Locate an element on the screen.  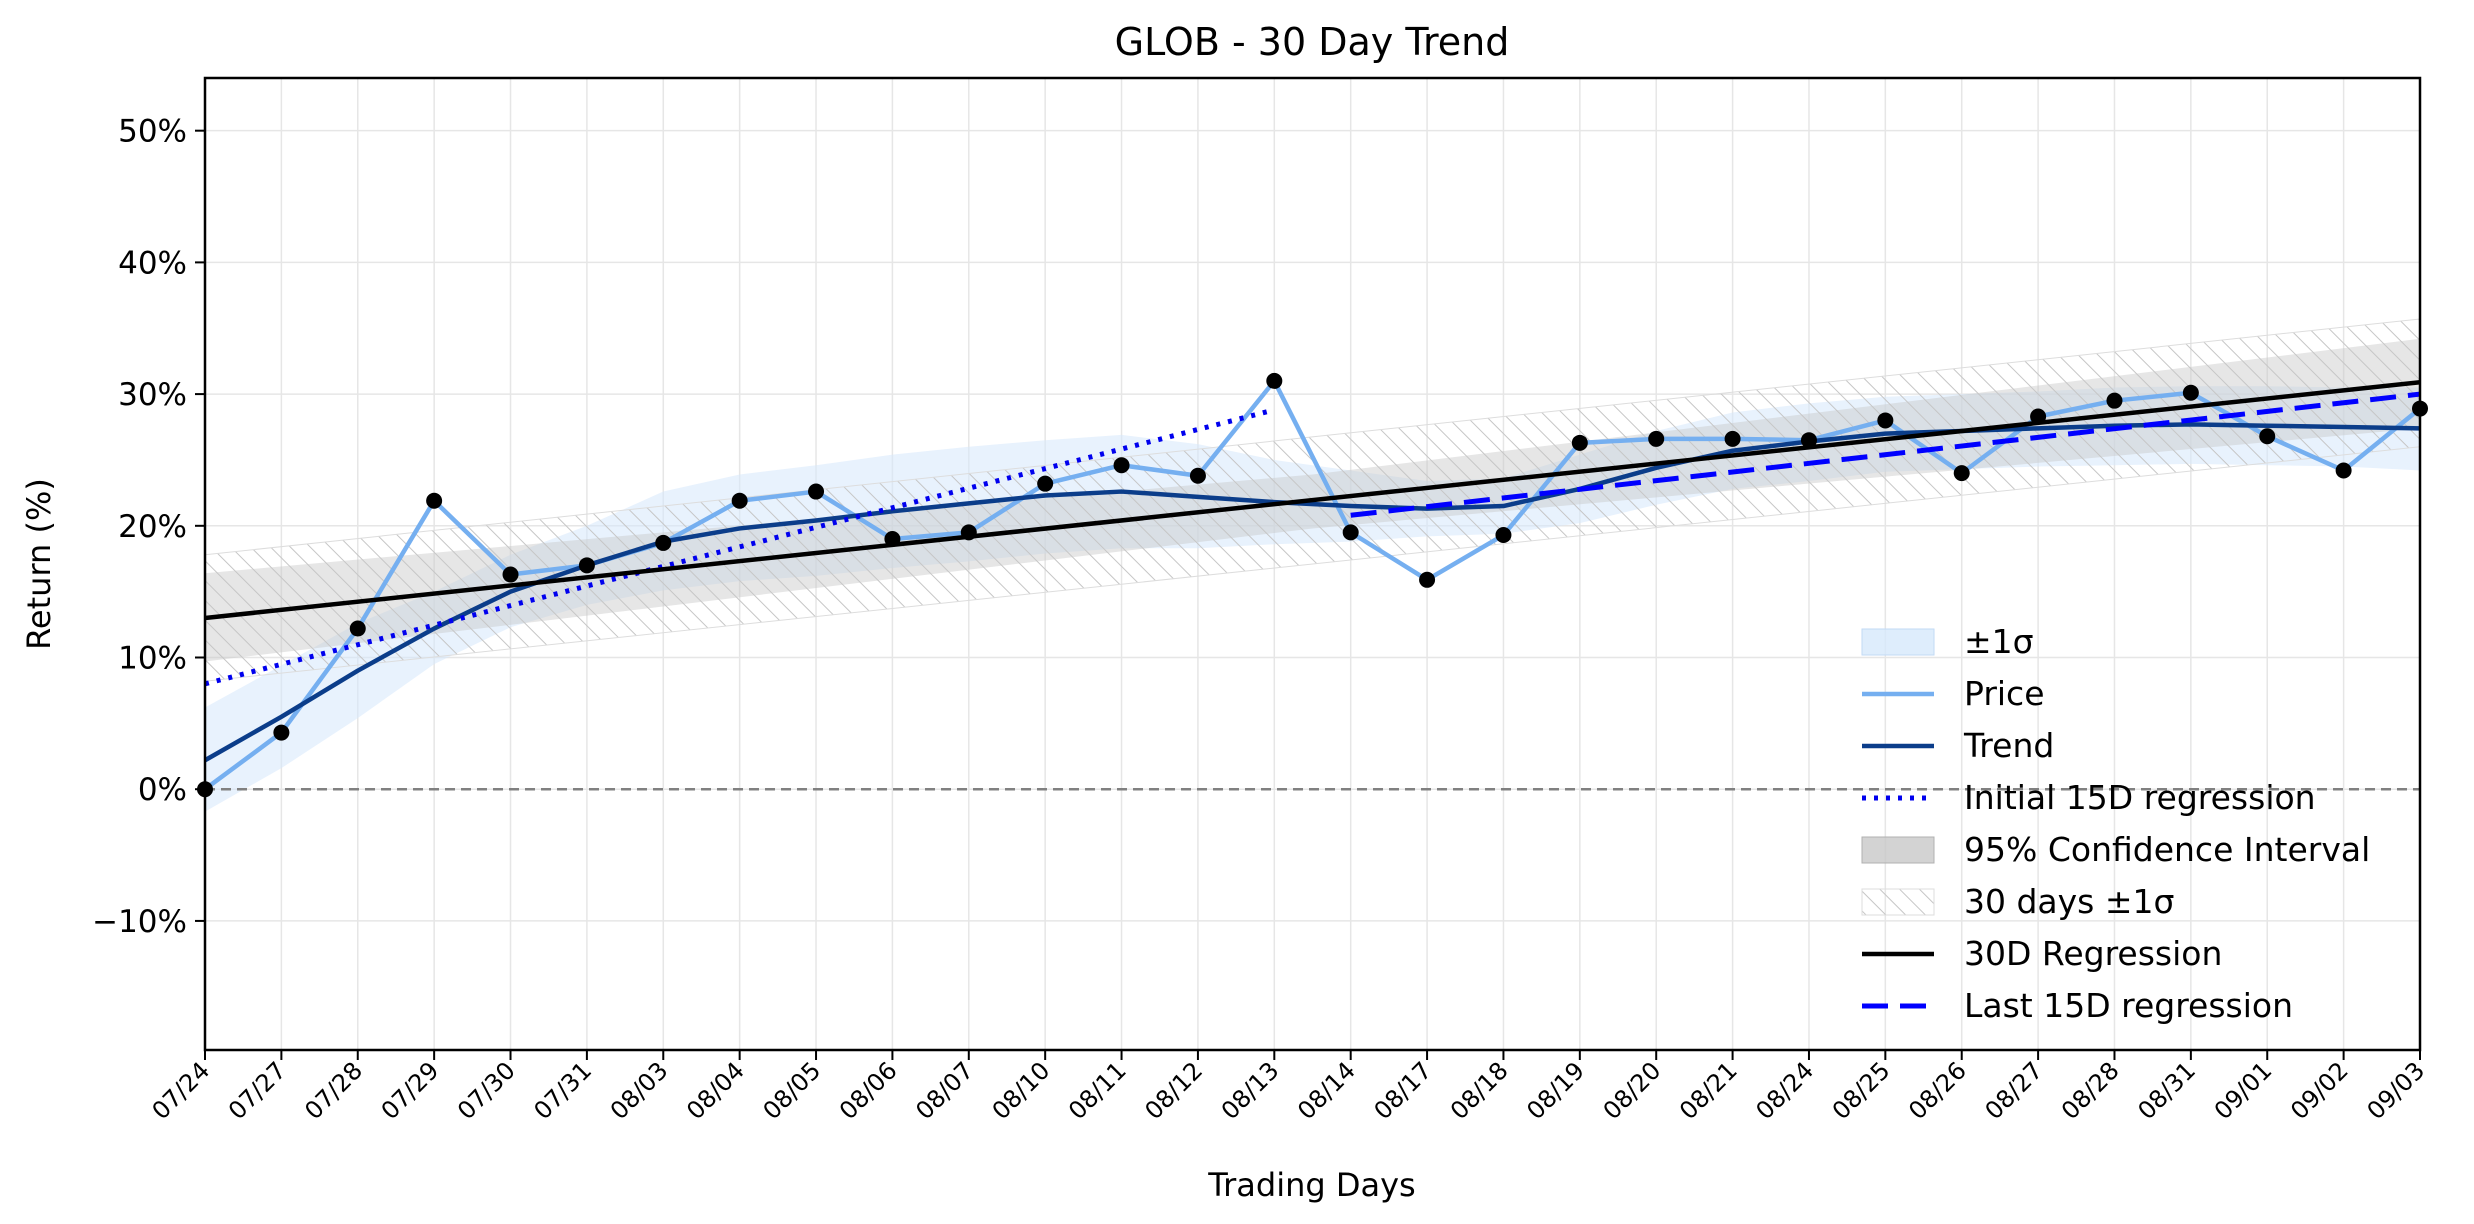
x-tick-label: 09/03 is located at coordinates (2396, 1090).